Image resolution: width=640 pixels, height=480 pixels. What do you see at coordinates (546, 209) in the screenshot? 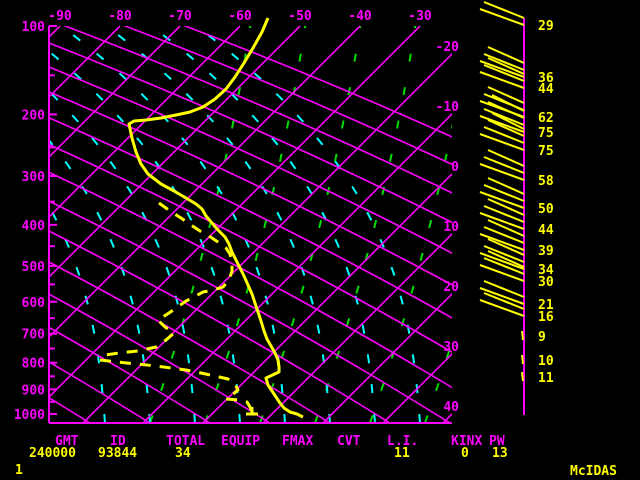
I see `wind-speed-label: 50` at bounding box center [546, 209].